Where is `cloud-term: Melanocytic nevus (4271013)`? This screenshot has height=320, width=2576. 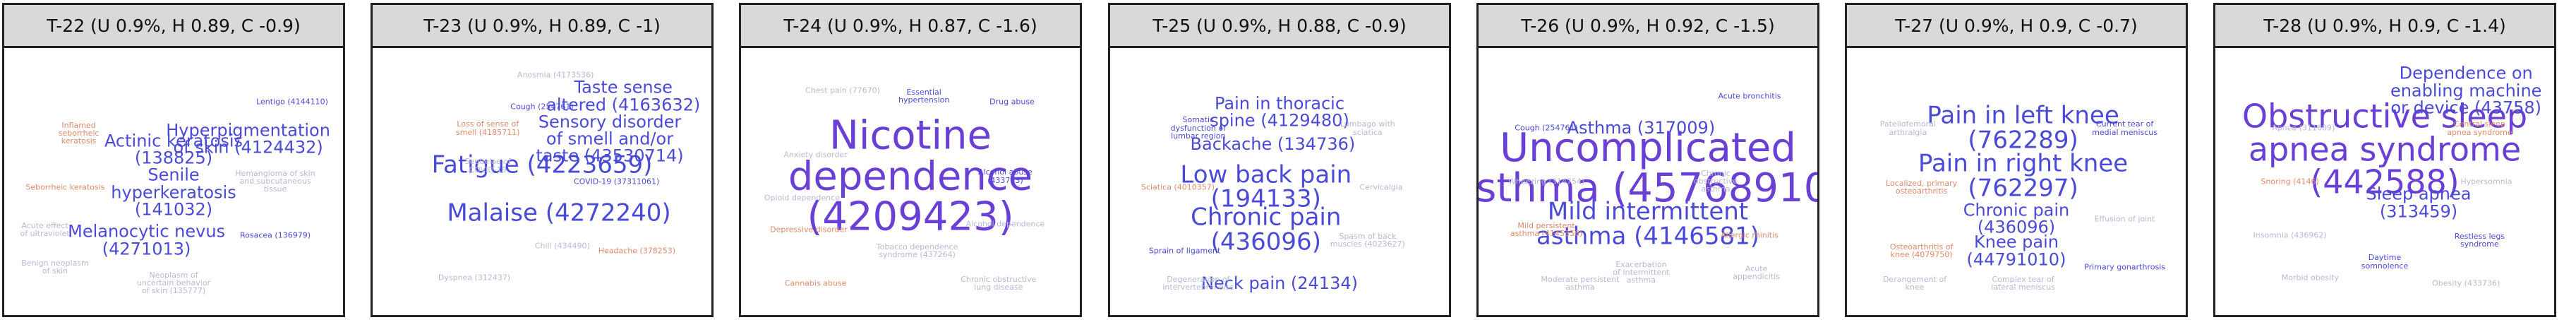
cloud-term: Melanocytic nevus (4271013) is located at coordinates (147, 240).